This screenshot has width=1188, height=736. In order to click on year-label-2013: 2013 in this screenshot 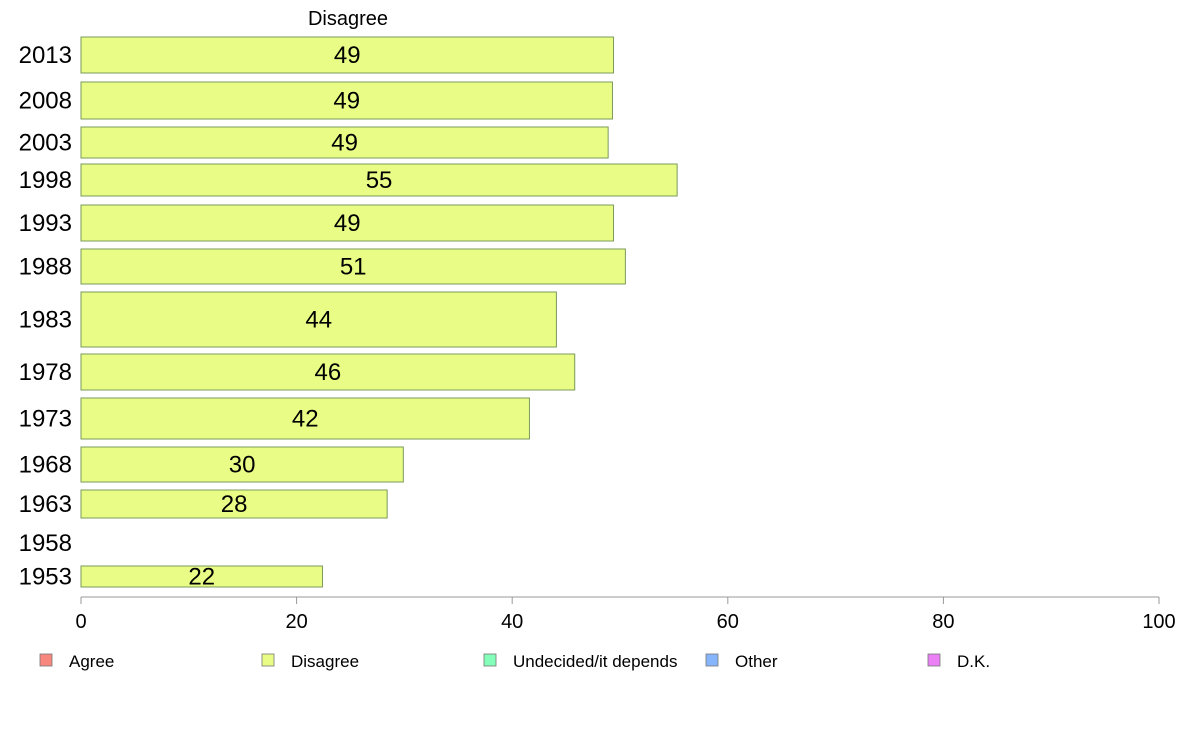, I will do `click(45, 55)`.